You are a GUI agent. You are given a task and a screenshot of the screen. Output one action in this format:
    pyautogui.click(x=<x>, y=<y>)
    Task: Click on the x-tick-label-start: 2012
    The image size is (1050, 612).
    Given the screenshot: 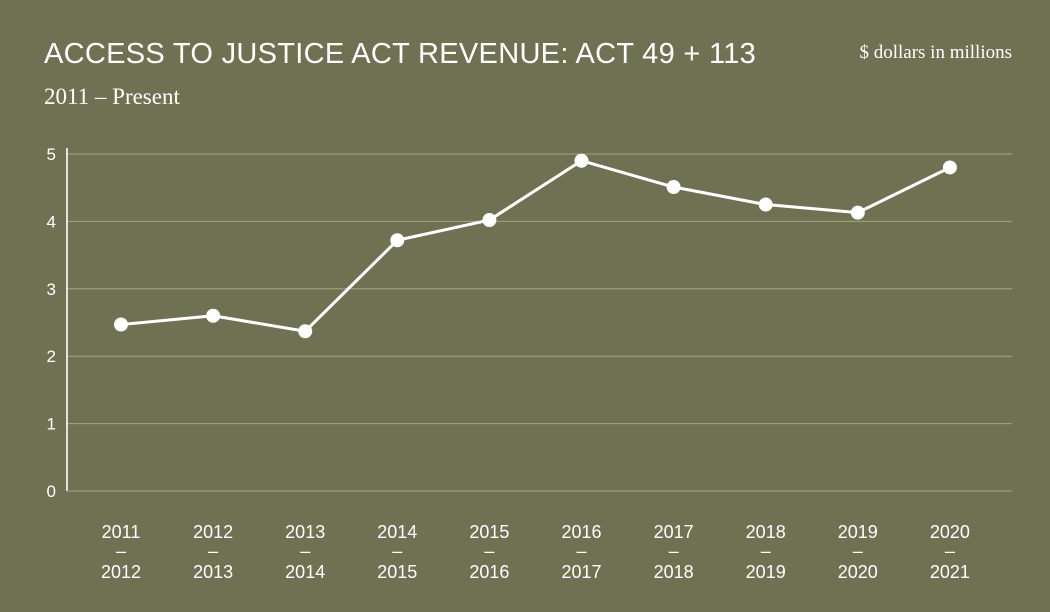 What is the action you would take?
    pyautogui.click(x=213, y=532)
    